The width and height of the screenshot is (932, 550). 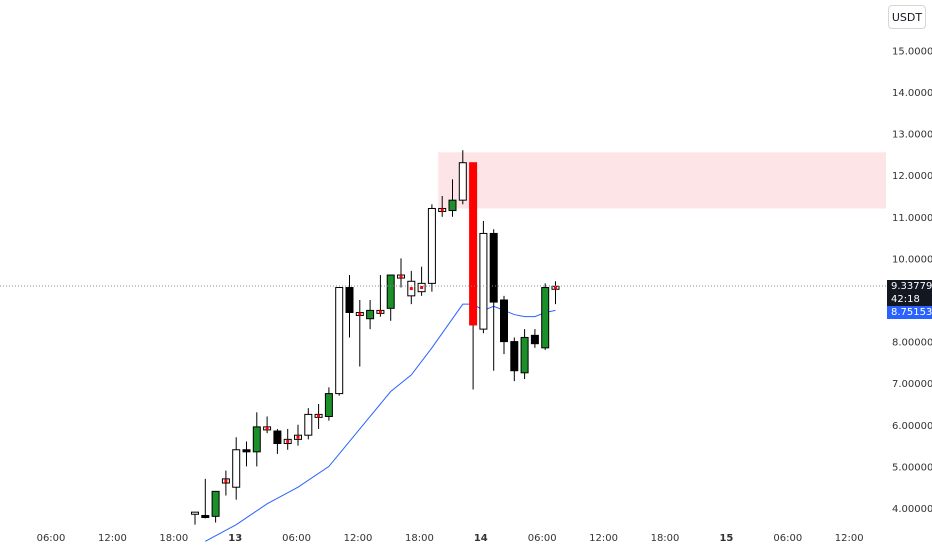 I want to click on supply-zone-layer, so click(x=662, y=180).